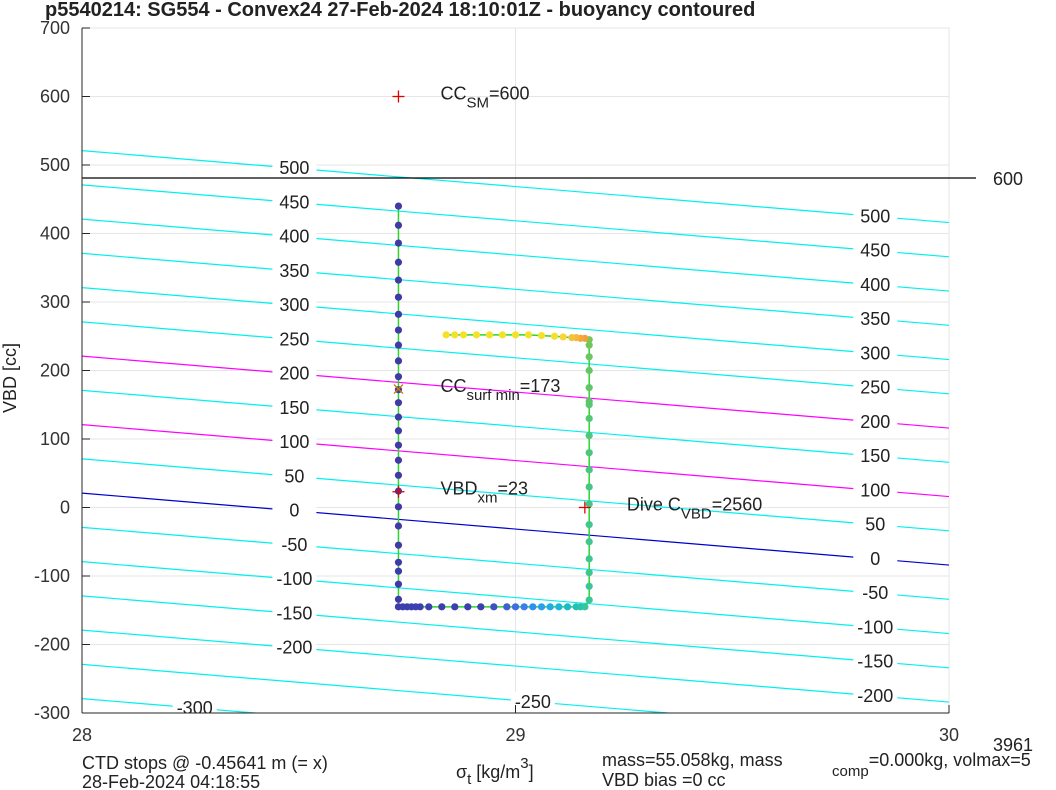 The width and height of the screenshot is (1056, 790). I want to click on annotation: Dive CVBD=2560, so click(694, 509).